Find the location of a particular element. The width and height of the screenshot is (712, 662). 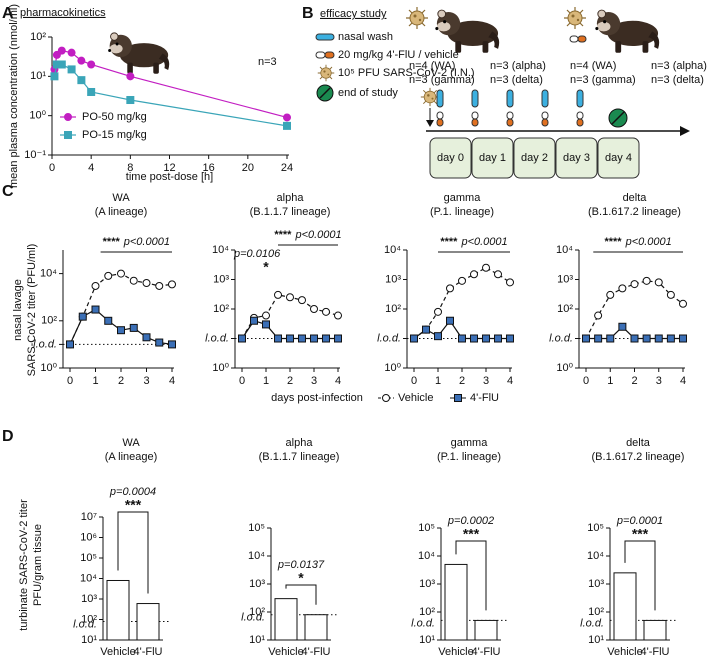

group-label: n=3 (alpha) is located at coordinates (518, 66).